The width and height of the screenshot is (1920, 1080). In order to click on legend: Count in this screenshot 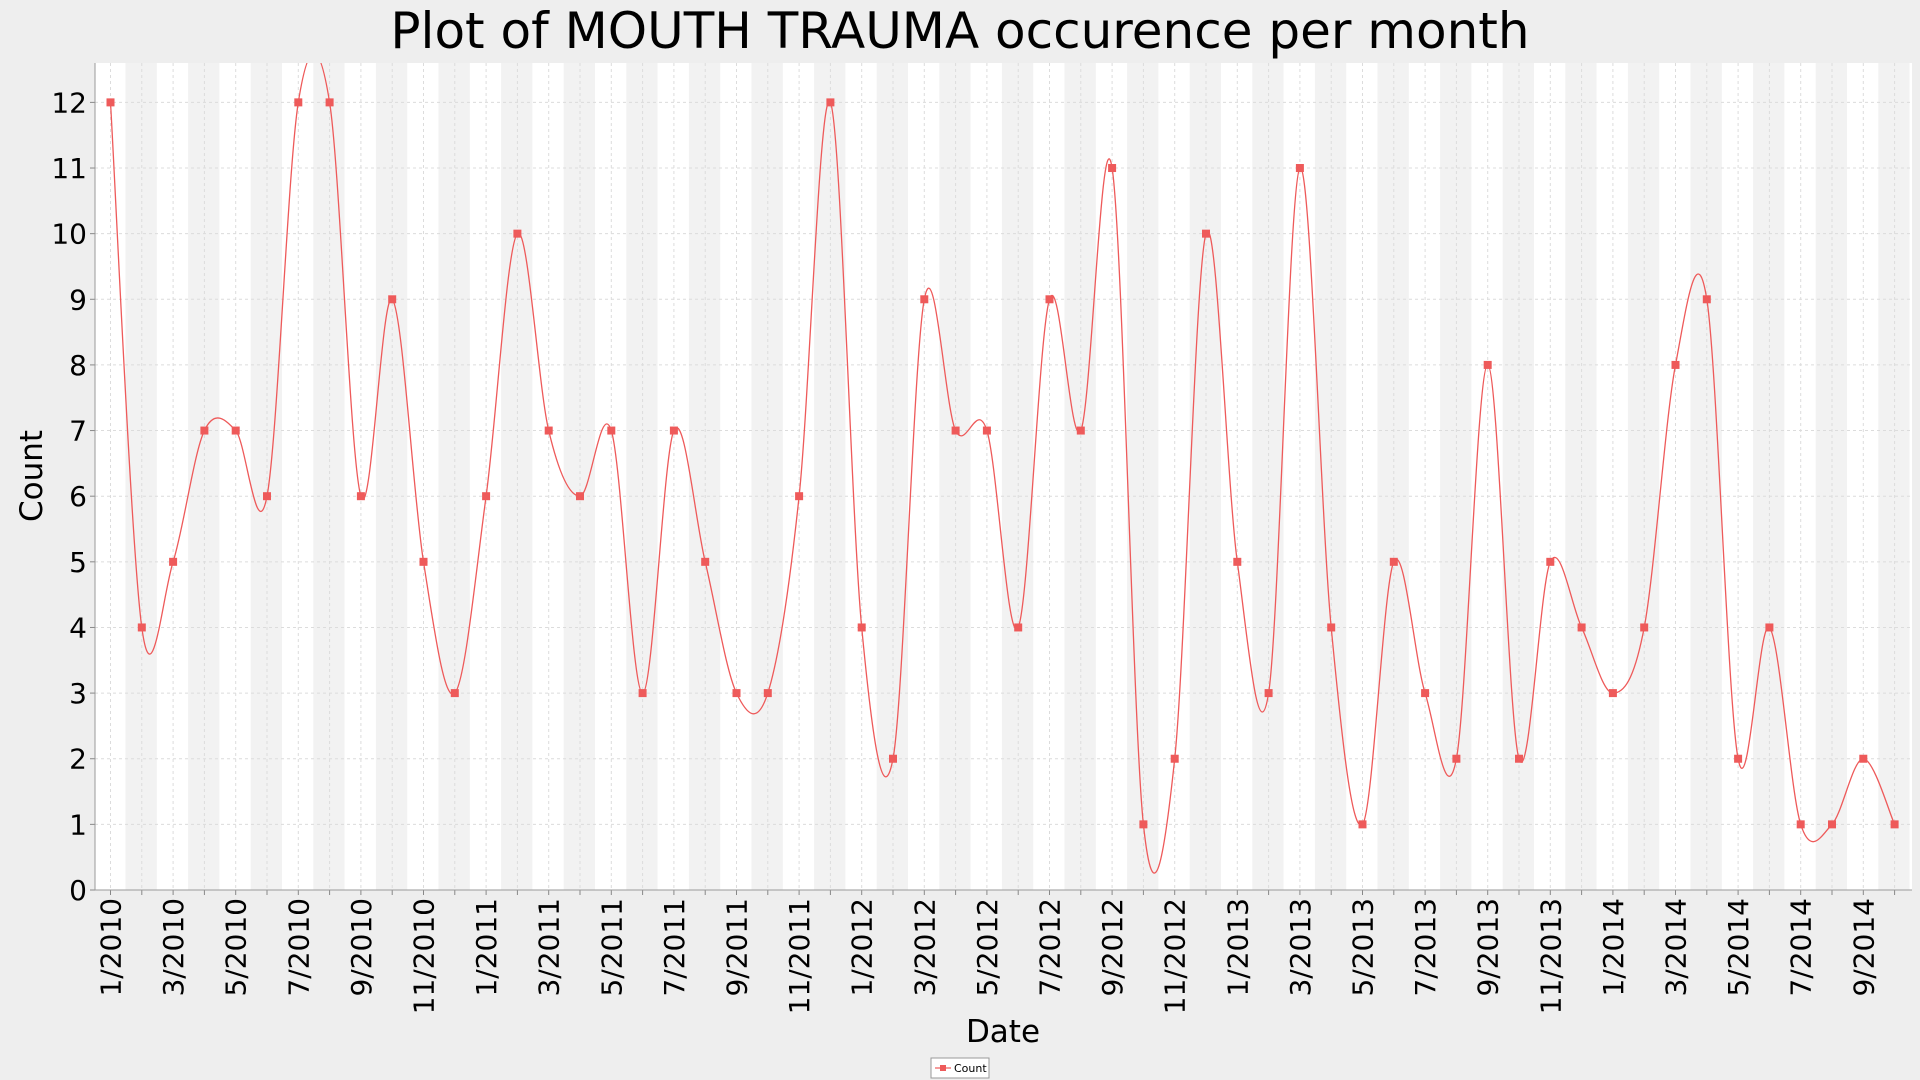, I will do `click(960, 1068)`.